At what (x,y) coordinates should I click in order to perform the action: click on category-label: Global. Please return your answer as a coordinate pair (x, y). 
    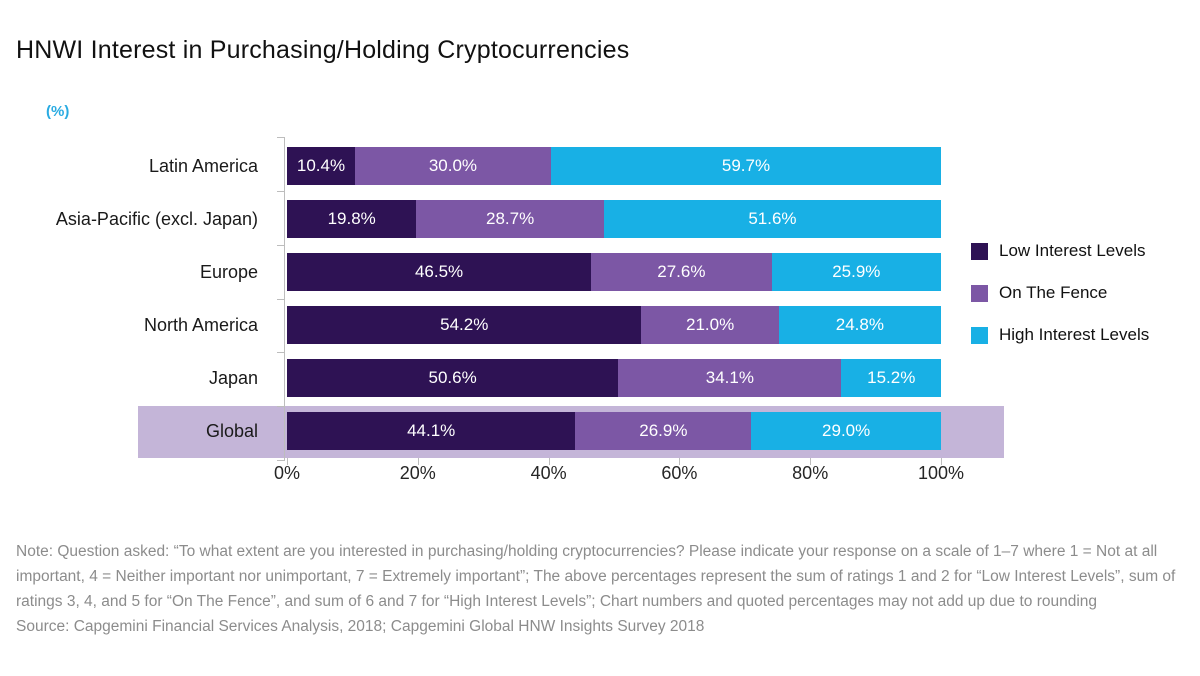
    Looking at the image, I should click on (231, 431).